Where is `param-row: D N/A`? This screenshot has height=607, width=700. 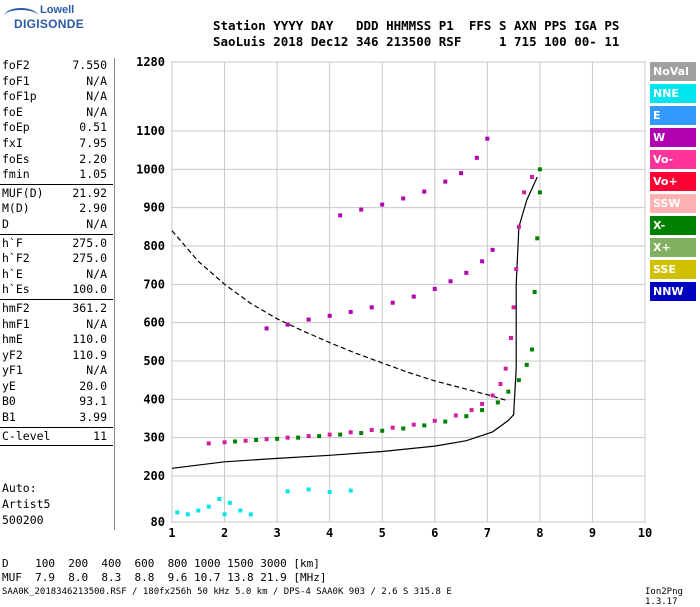
param-row: D N/A is located at coordinates (56, 225).